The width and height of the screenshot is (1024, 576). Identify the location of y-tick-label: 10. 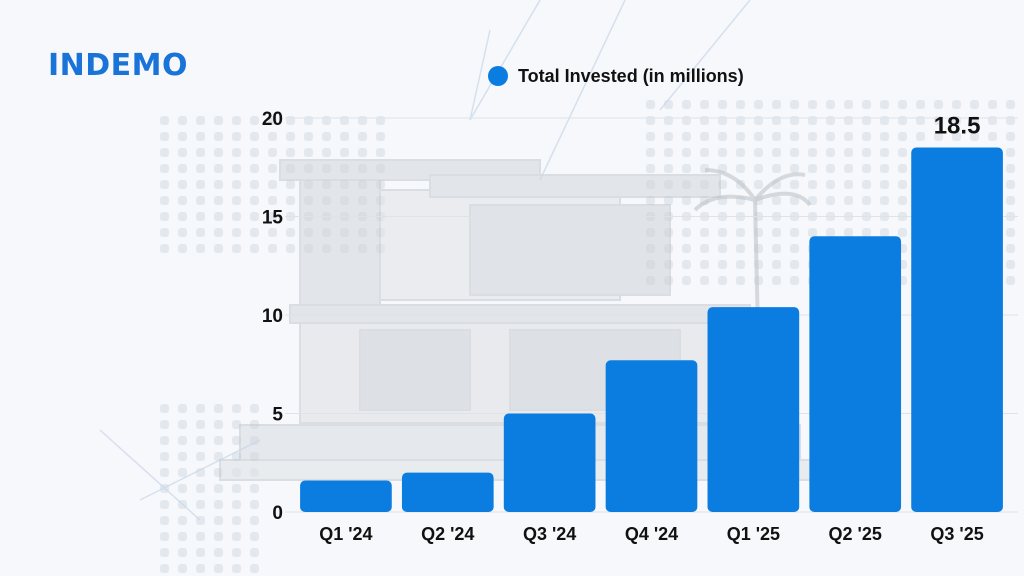
(272, 316).